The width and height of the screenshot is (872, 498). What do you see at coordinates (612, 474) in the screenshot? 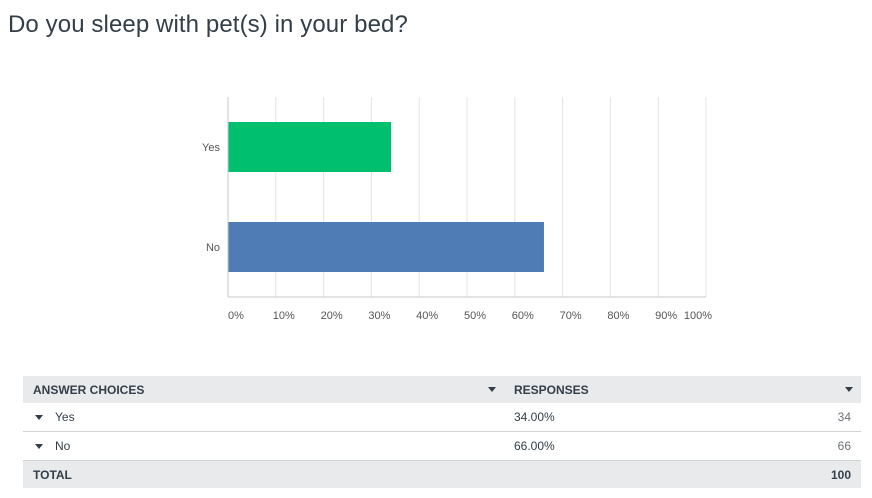
I see `total-spacer` at bounding box center [612, 474].